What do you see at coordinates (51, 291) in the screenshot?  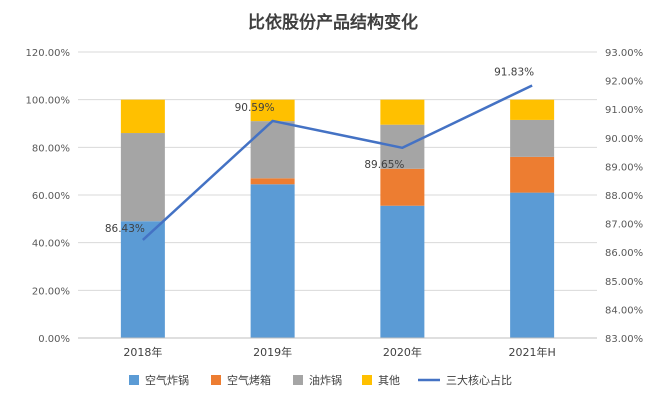 I see `y-tick-label: 20.00%` at bounding box center [51, 291].